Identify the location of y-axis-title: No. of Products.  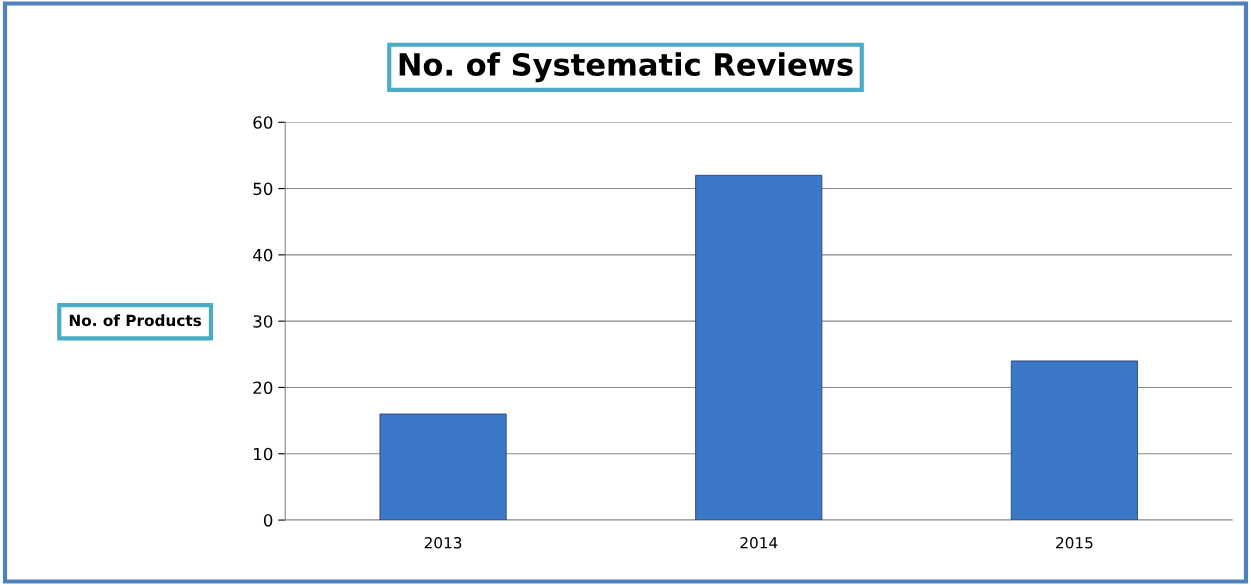
(135, 320).